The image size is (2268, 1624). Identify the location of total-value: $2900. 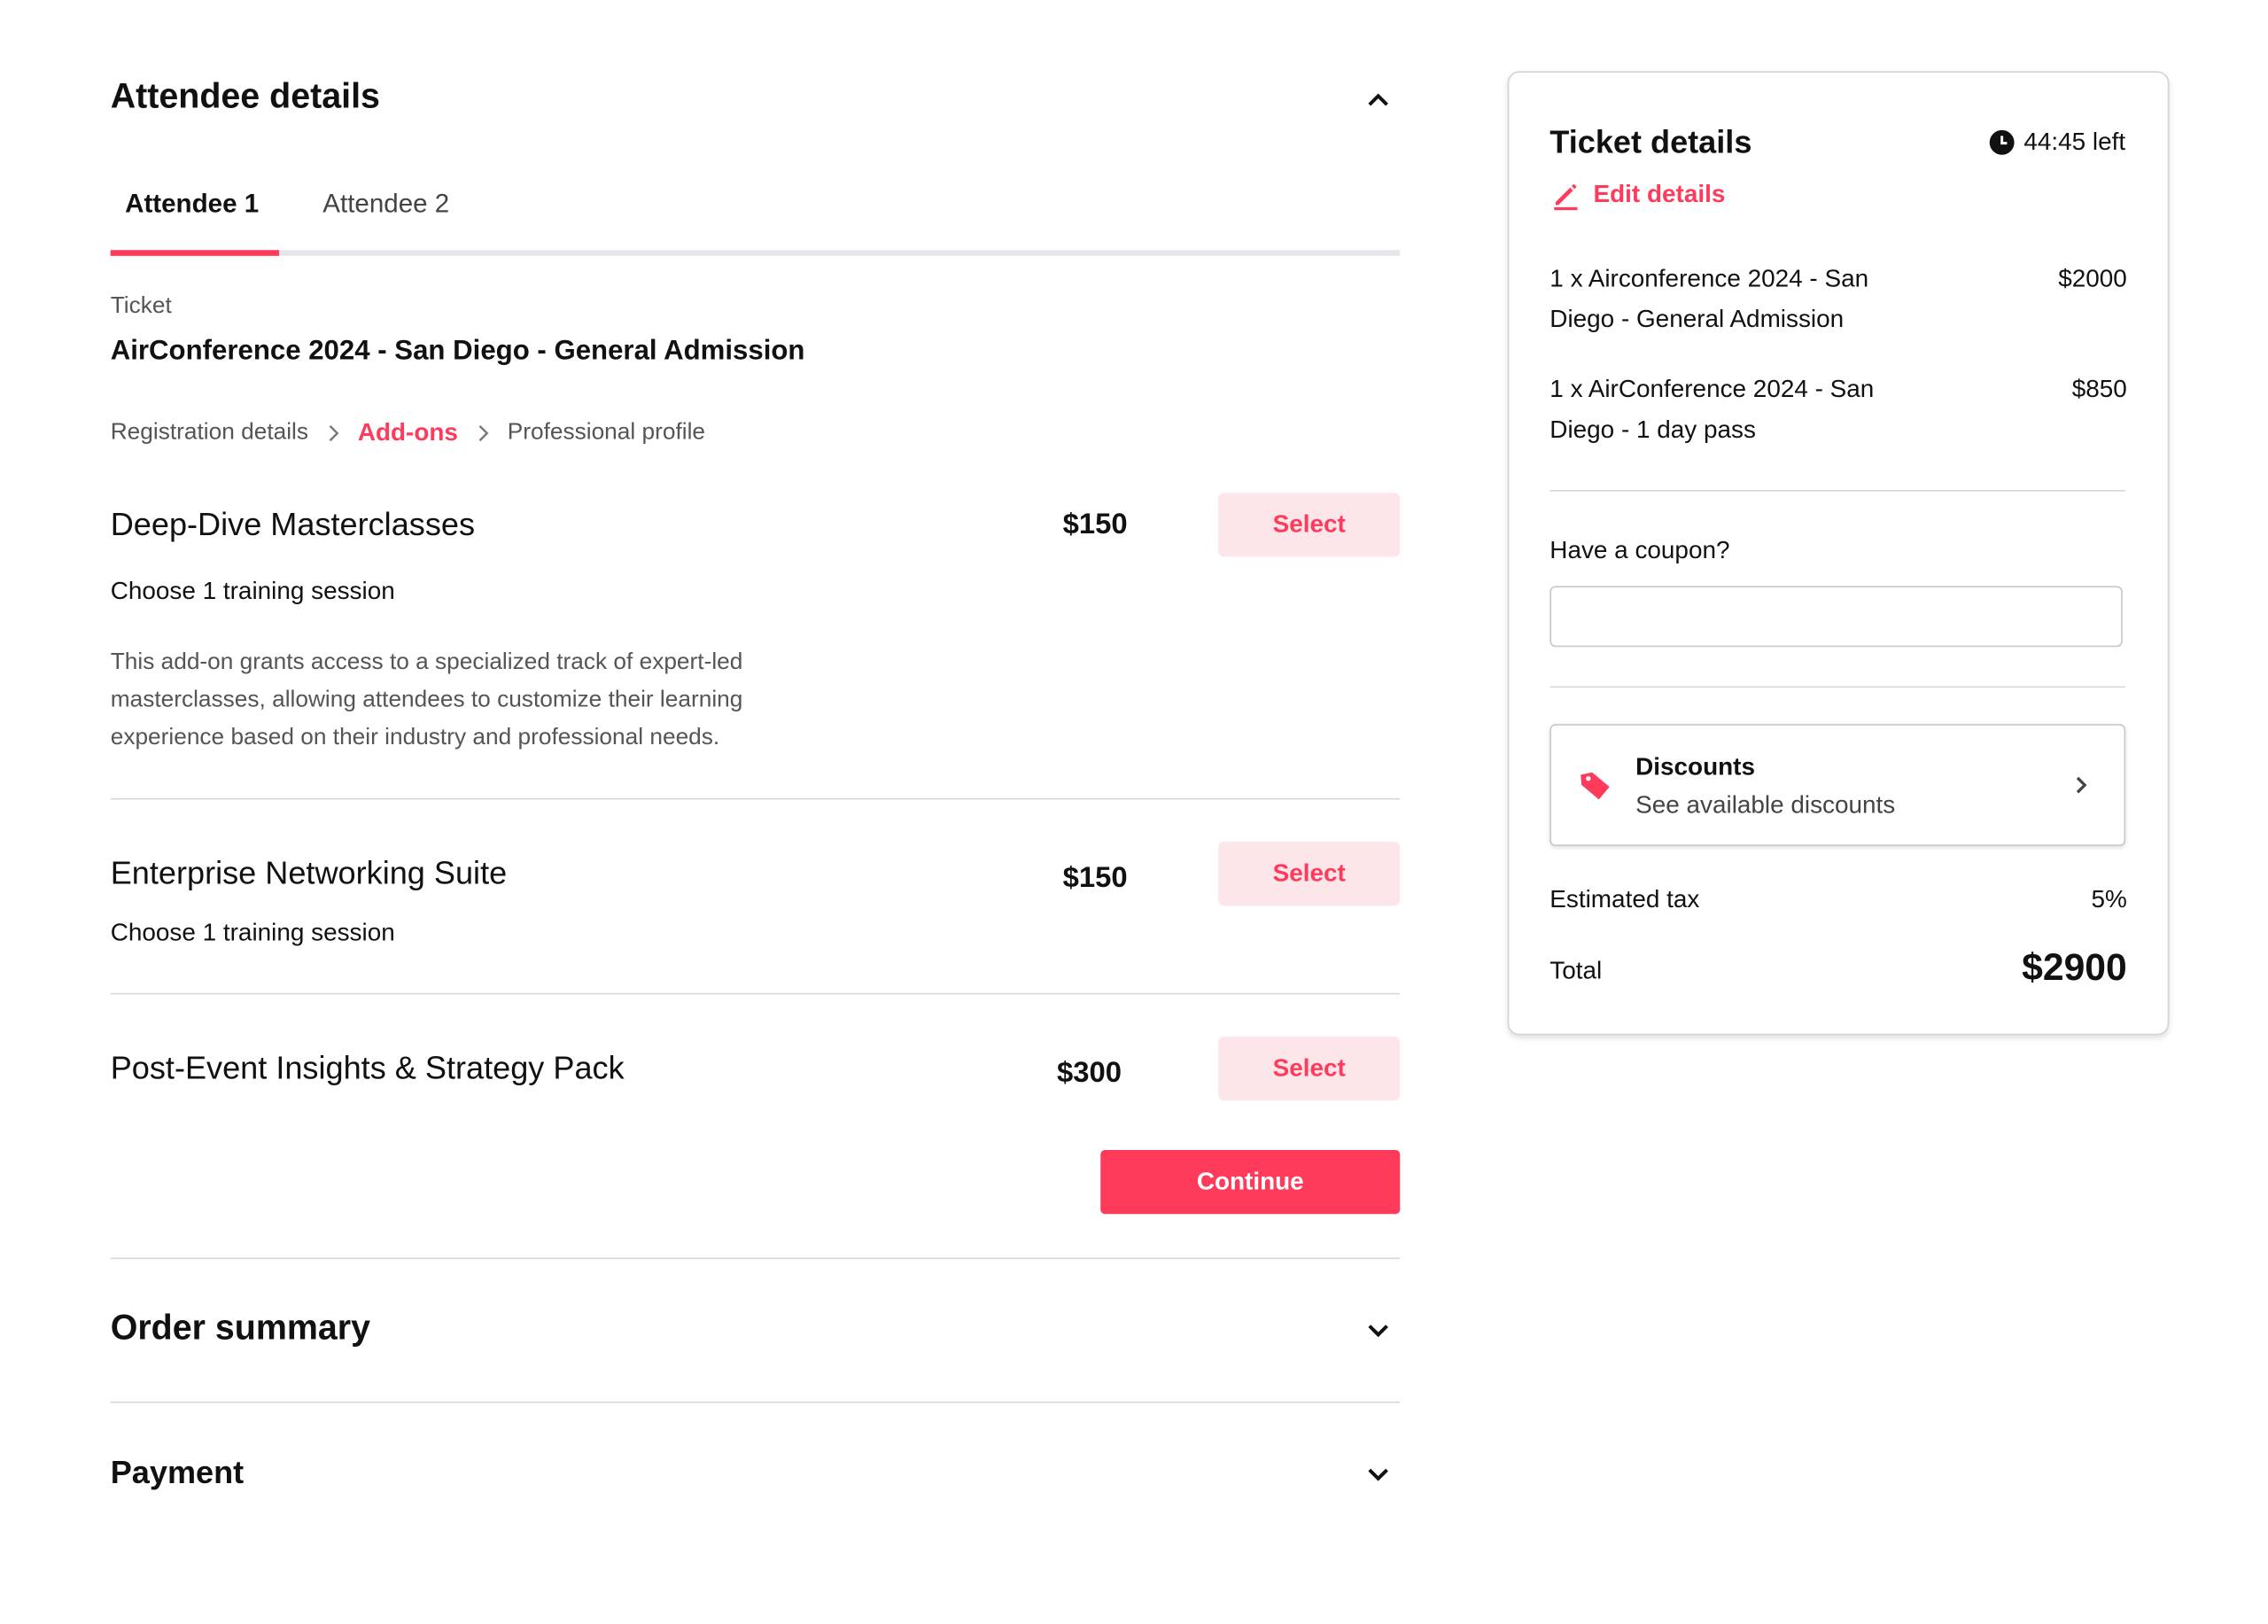
(2074, 966).